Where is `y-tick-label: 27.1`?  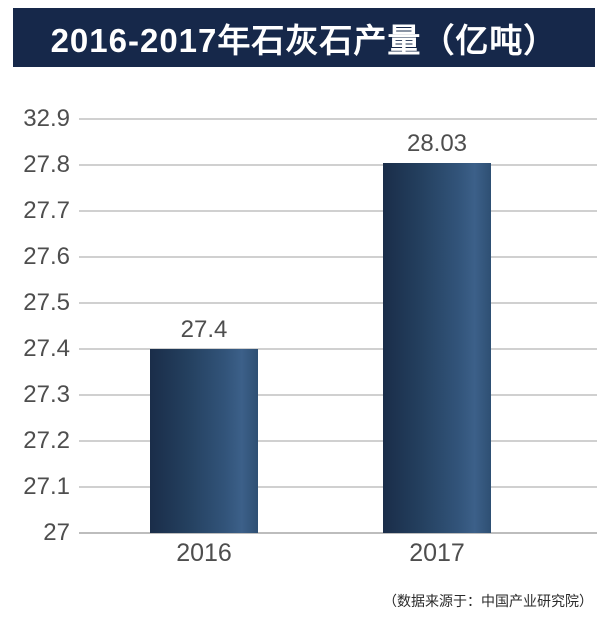
y-tick-label: 27.1 is located at coordinates (46, 486).